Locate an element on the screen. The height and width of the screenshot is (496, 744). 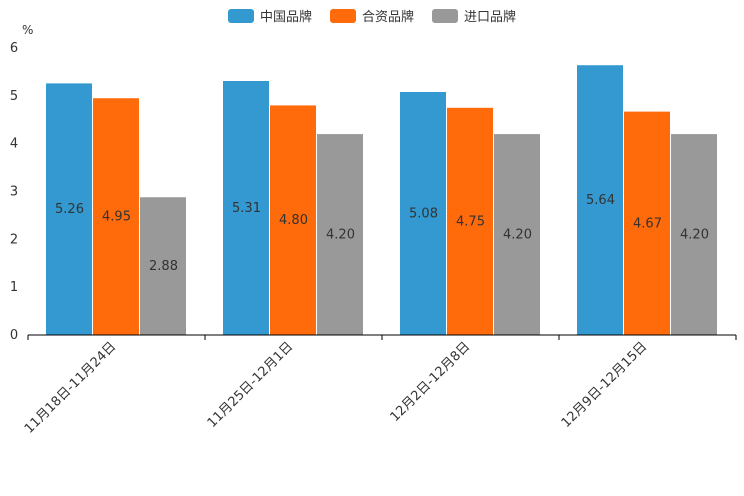
y-axis-label: % is located at coordinates (27, 30).